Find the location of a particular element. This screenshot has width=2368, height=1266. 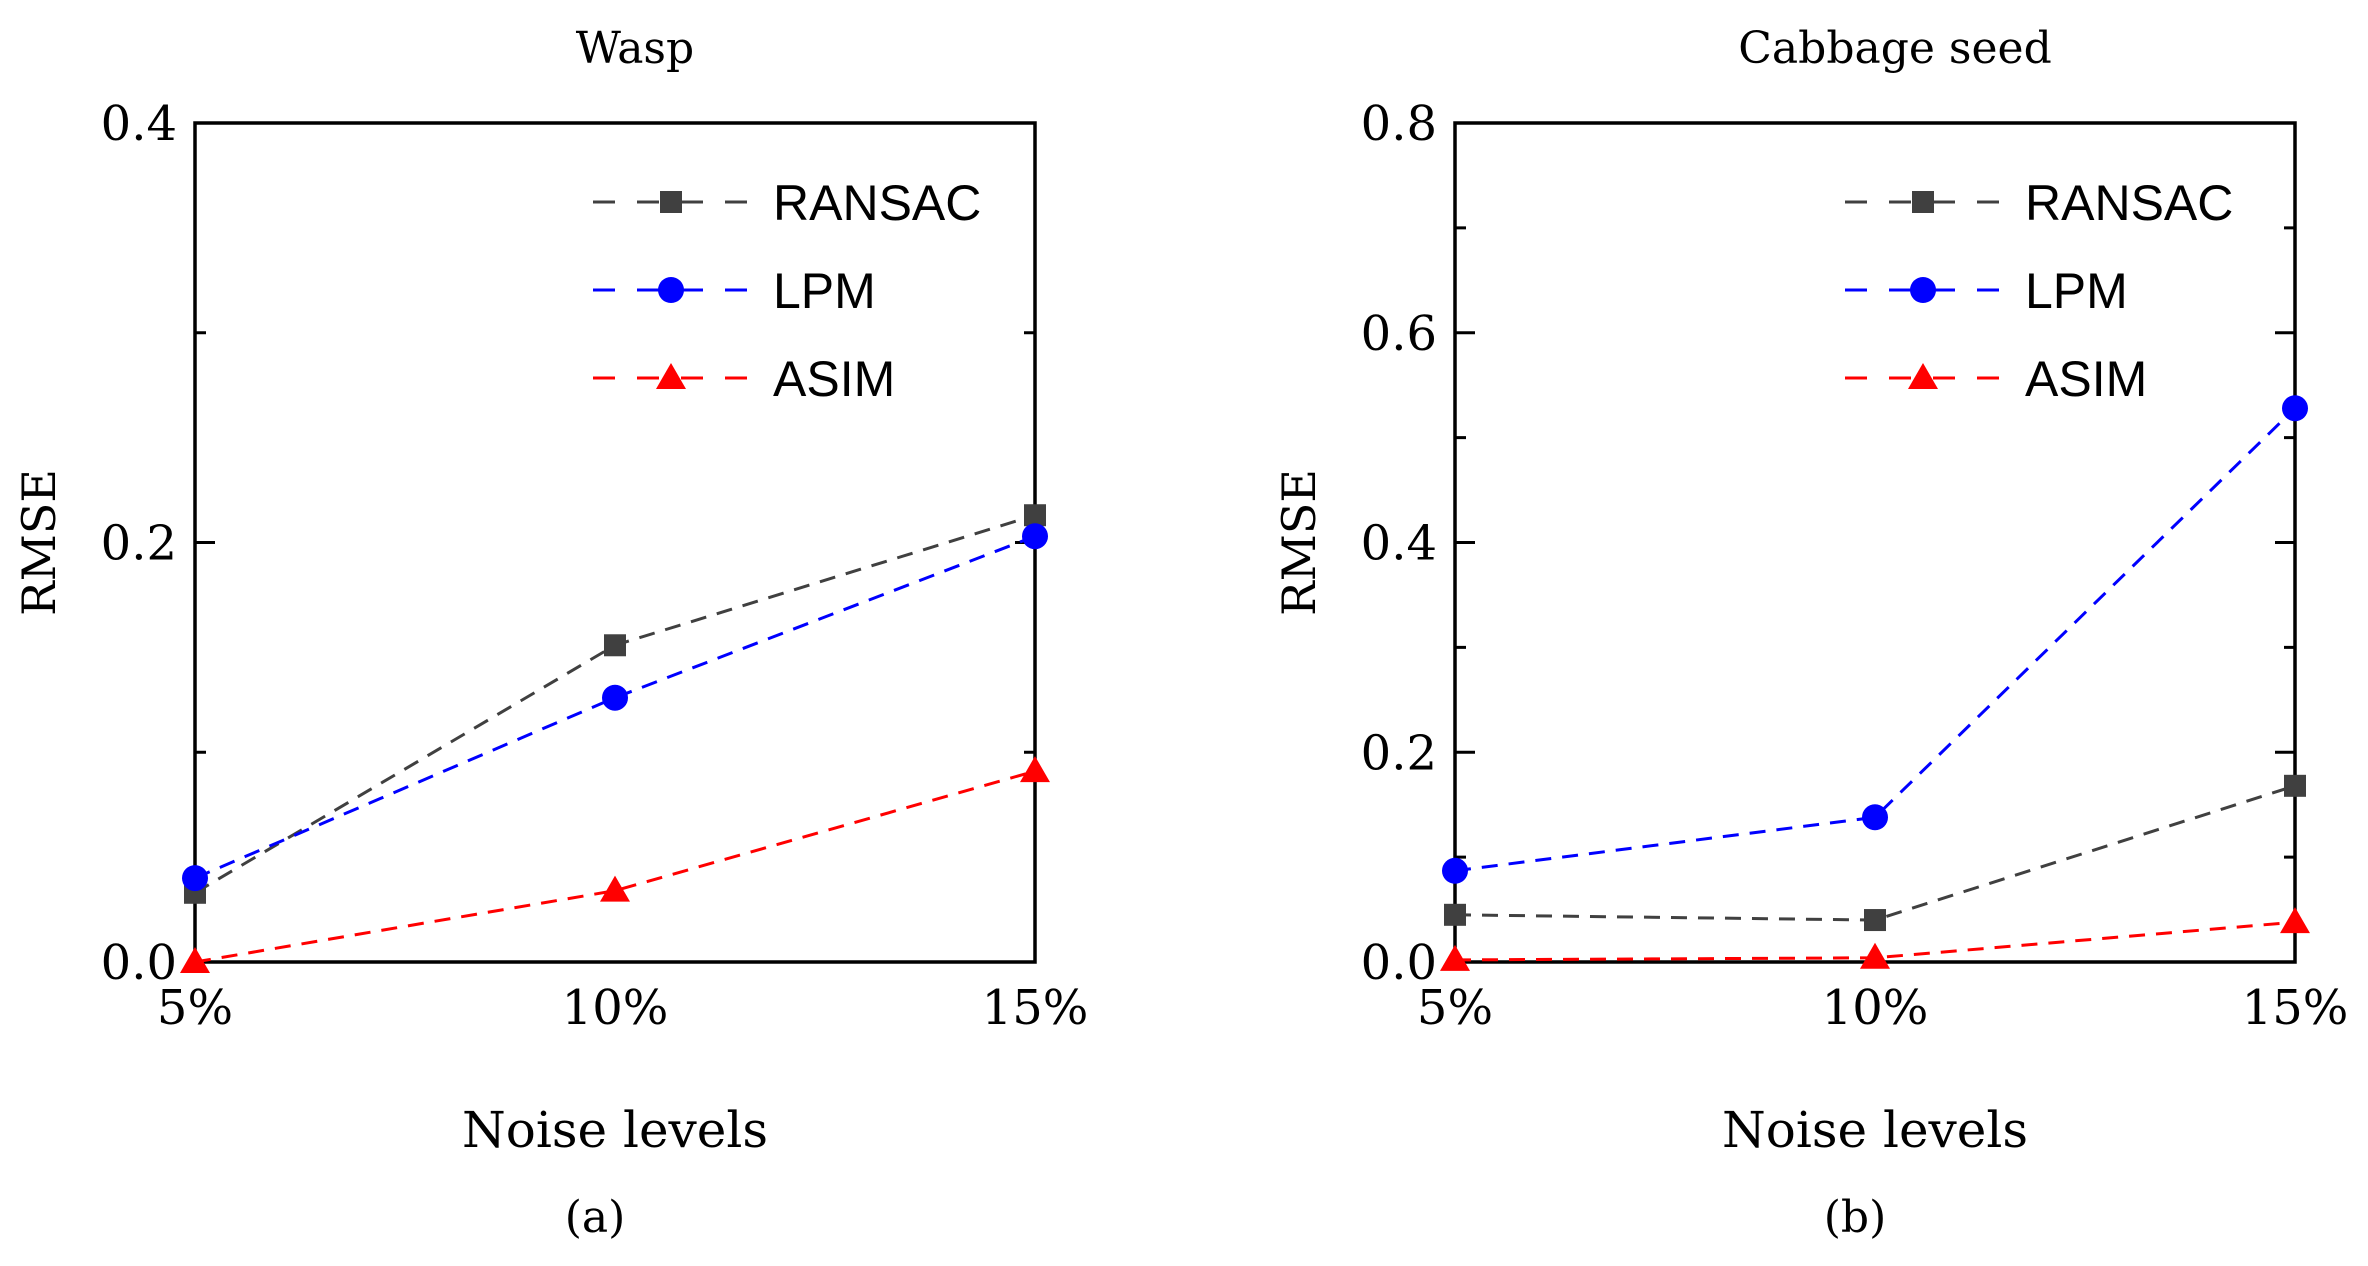

panel-label: (b) is located at coordinates (1855, 1217).